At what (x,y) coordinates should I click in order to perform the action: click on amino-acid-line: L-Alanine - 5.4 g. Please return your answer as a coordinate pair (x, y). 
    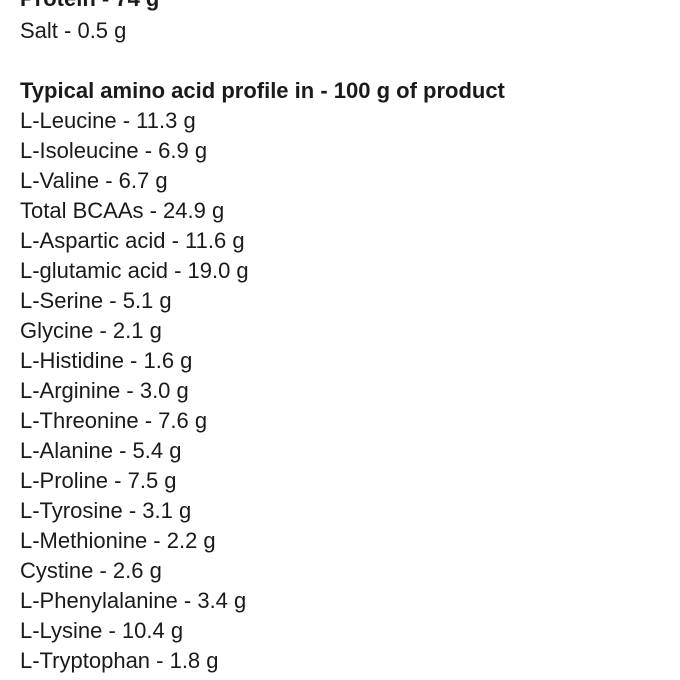
    Looking at the image, I should click on (101, 450).